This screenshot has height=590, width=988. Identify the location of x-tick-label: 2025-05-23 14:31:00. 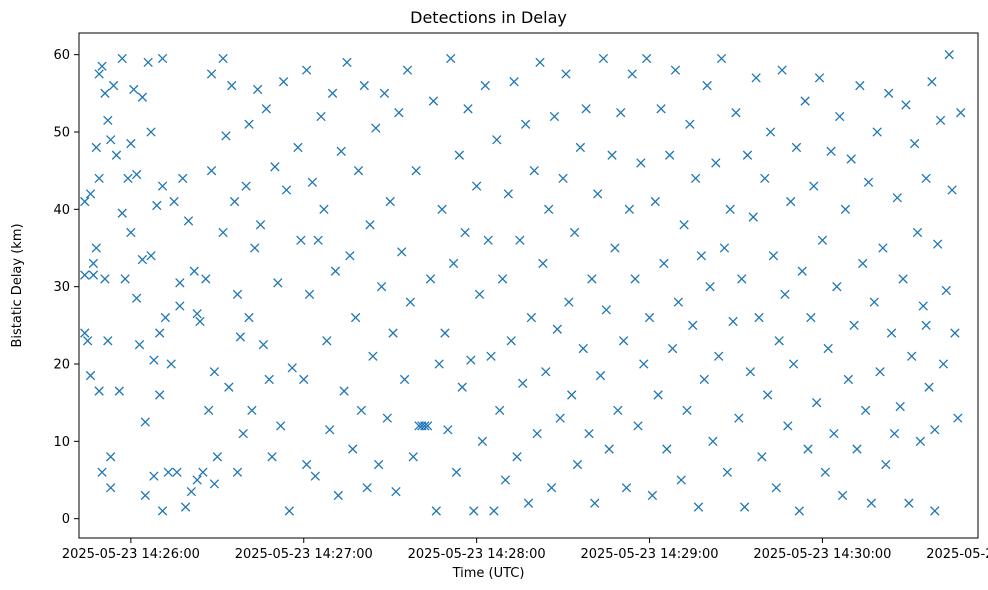
(957, 554).